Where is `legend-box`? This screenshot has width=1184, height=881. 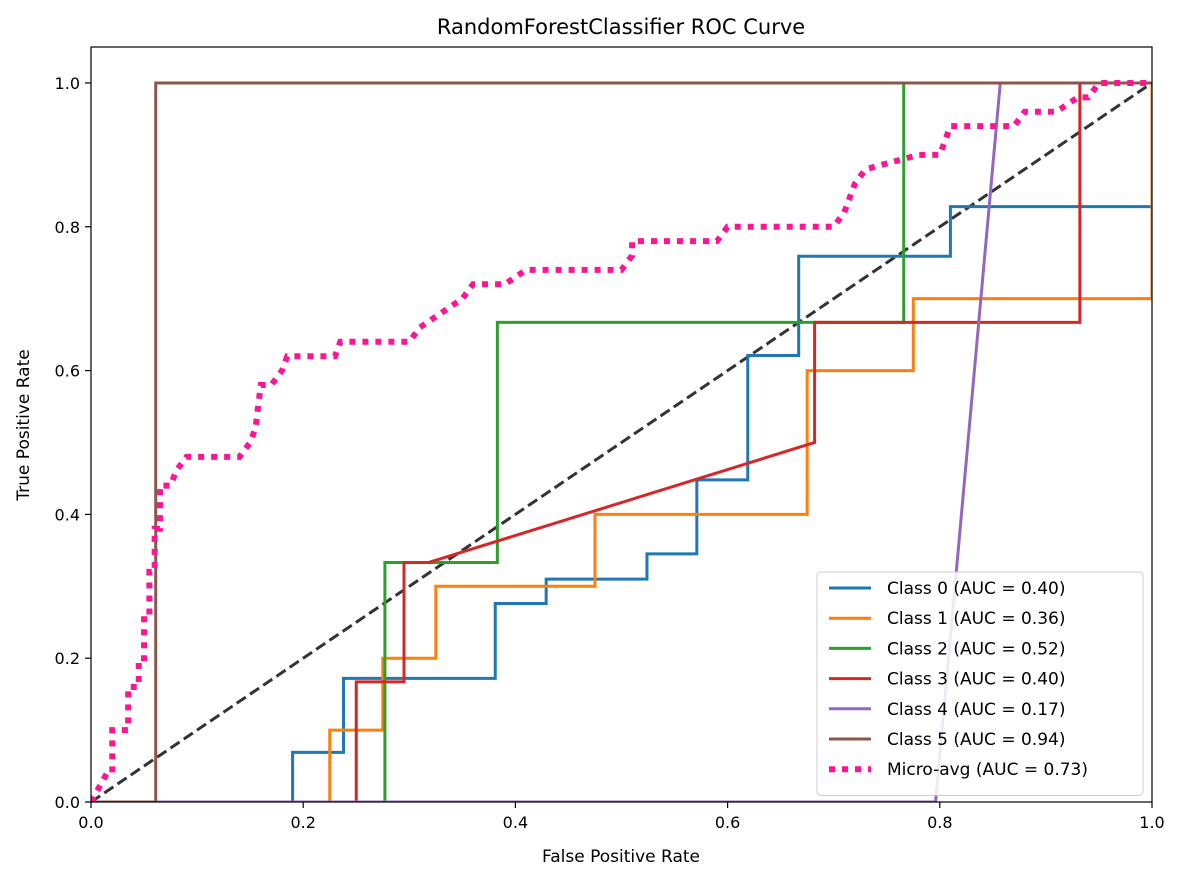 legend-box is located at coordinates (980, 683).